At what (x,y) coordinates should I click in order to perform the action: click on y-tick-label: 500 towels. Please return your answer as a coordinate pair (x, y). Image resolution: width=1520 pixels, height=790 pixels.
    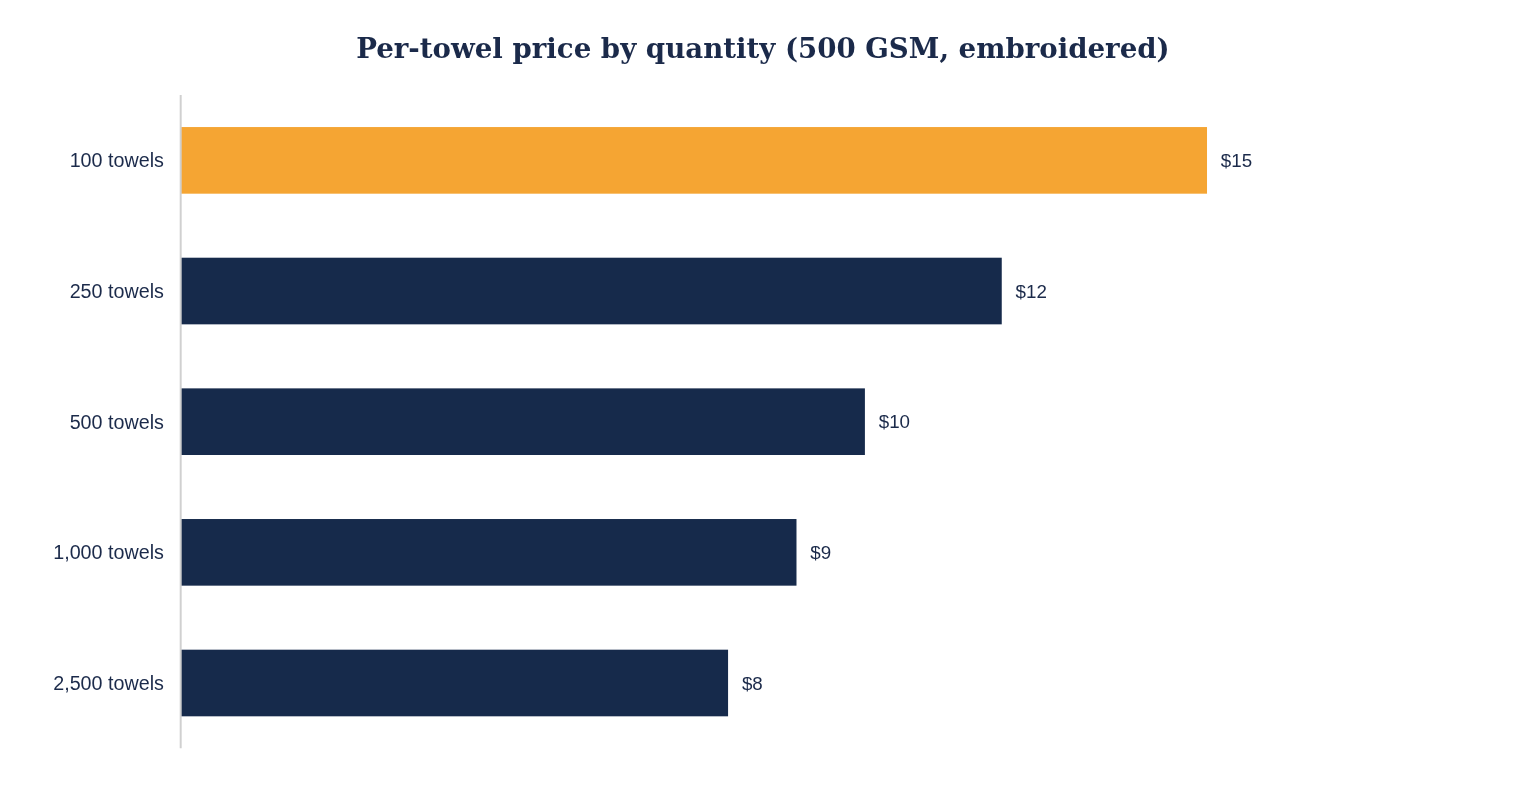
    Looking at the image, I should click on (117, 421).